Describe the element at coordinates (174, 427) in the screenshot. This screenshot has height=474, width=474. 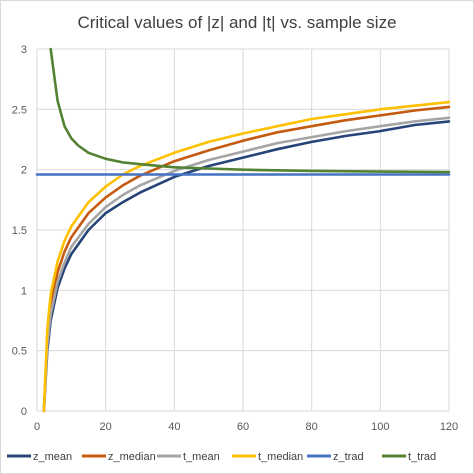
I see `x-tick-label: 40` at that location.